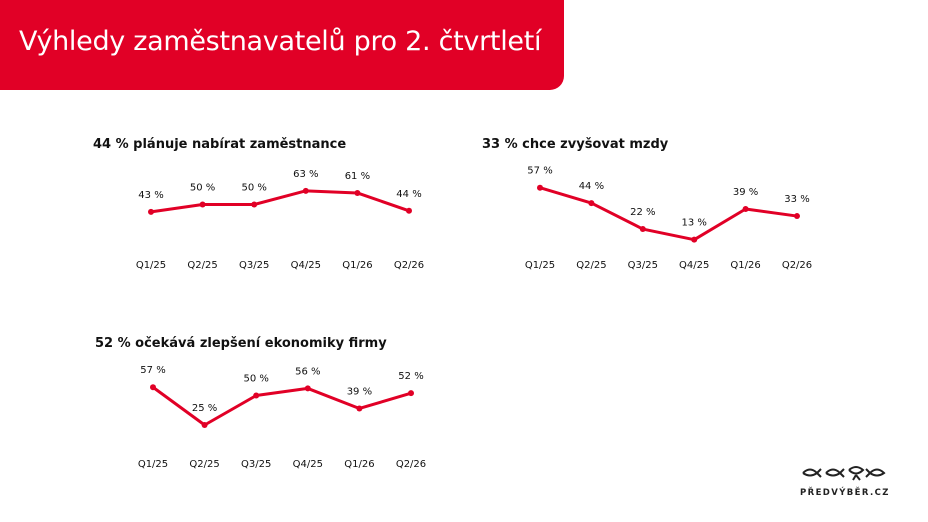 Image resolution: width=928 pixels, height=522 pixels. Describe the element at coordinates (280, 41) in the screenshot. I see `page-title: Výhledy zaměstnavatelů pro 2. čtvrtletí` at that location.